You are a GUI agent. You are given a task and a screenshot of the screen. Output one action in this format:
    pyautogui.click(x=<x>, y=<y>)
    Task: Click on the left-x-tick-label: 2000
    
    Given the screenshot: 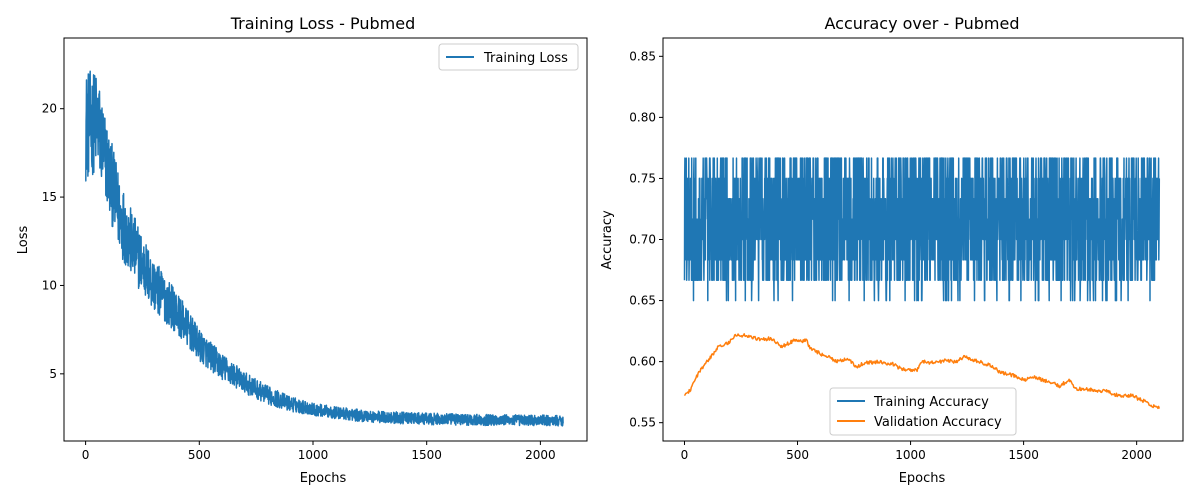 What is the action you would take?
    pyautogui.click(x=540, y=455)
    